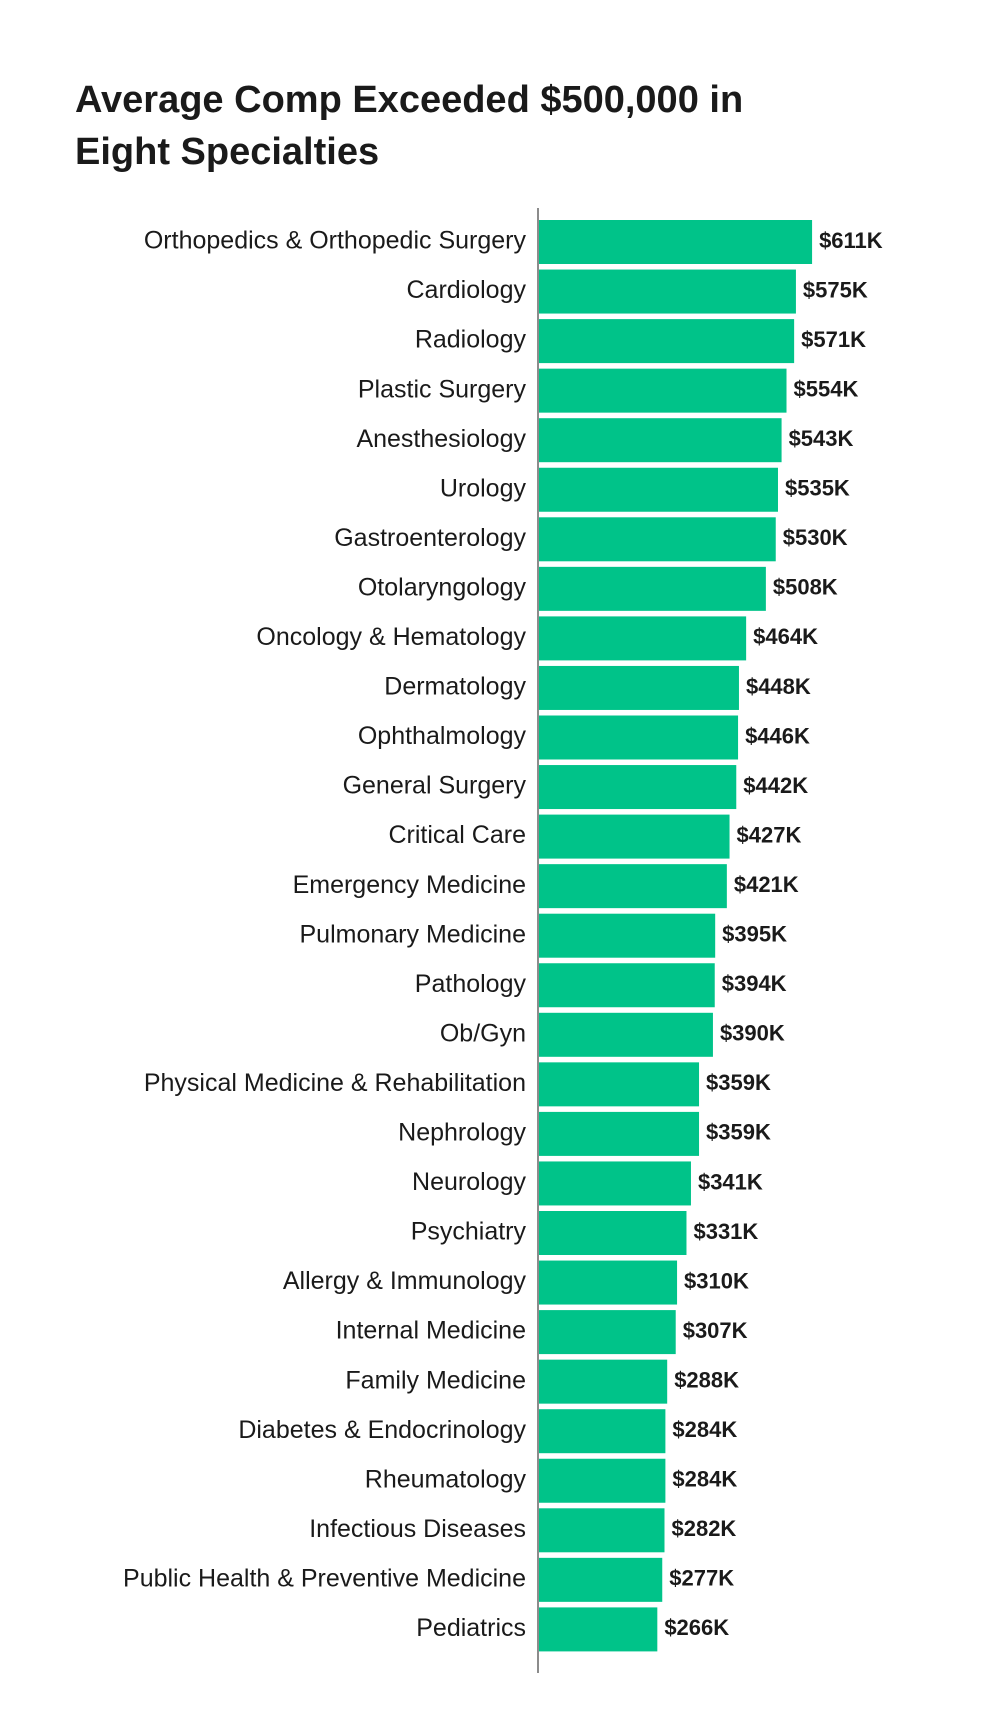 The width and height of the screenshot is (1000, 1711). Describe the element at coordinates (706, 1379) in the screenshot. I see `value-label: $288K` at that location.